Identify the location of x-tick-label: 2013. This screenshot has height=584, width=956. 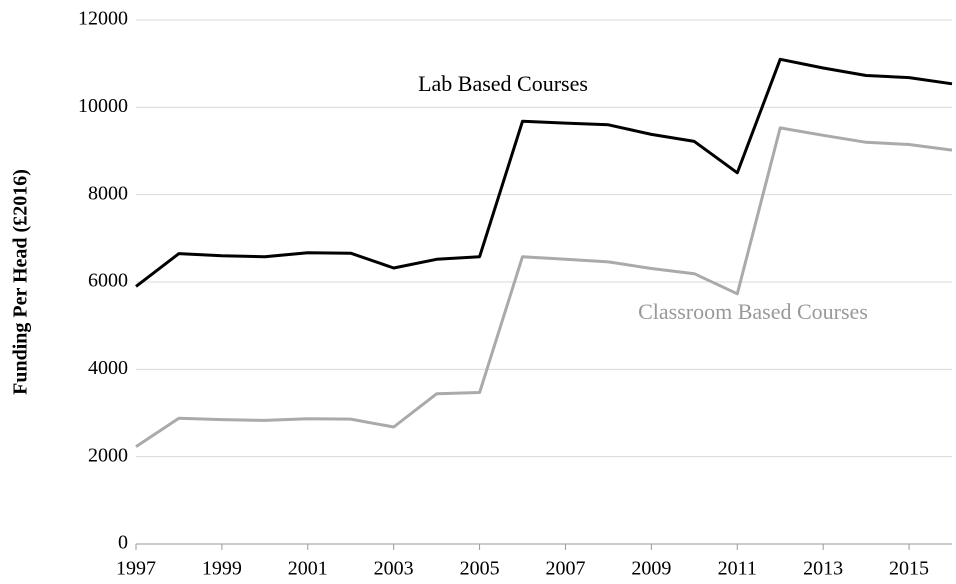
(823, 569).